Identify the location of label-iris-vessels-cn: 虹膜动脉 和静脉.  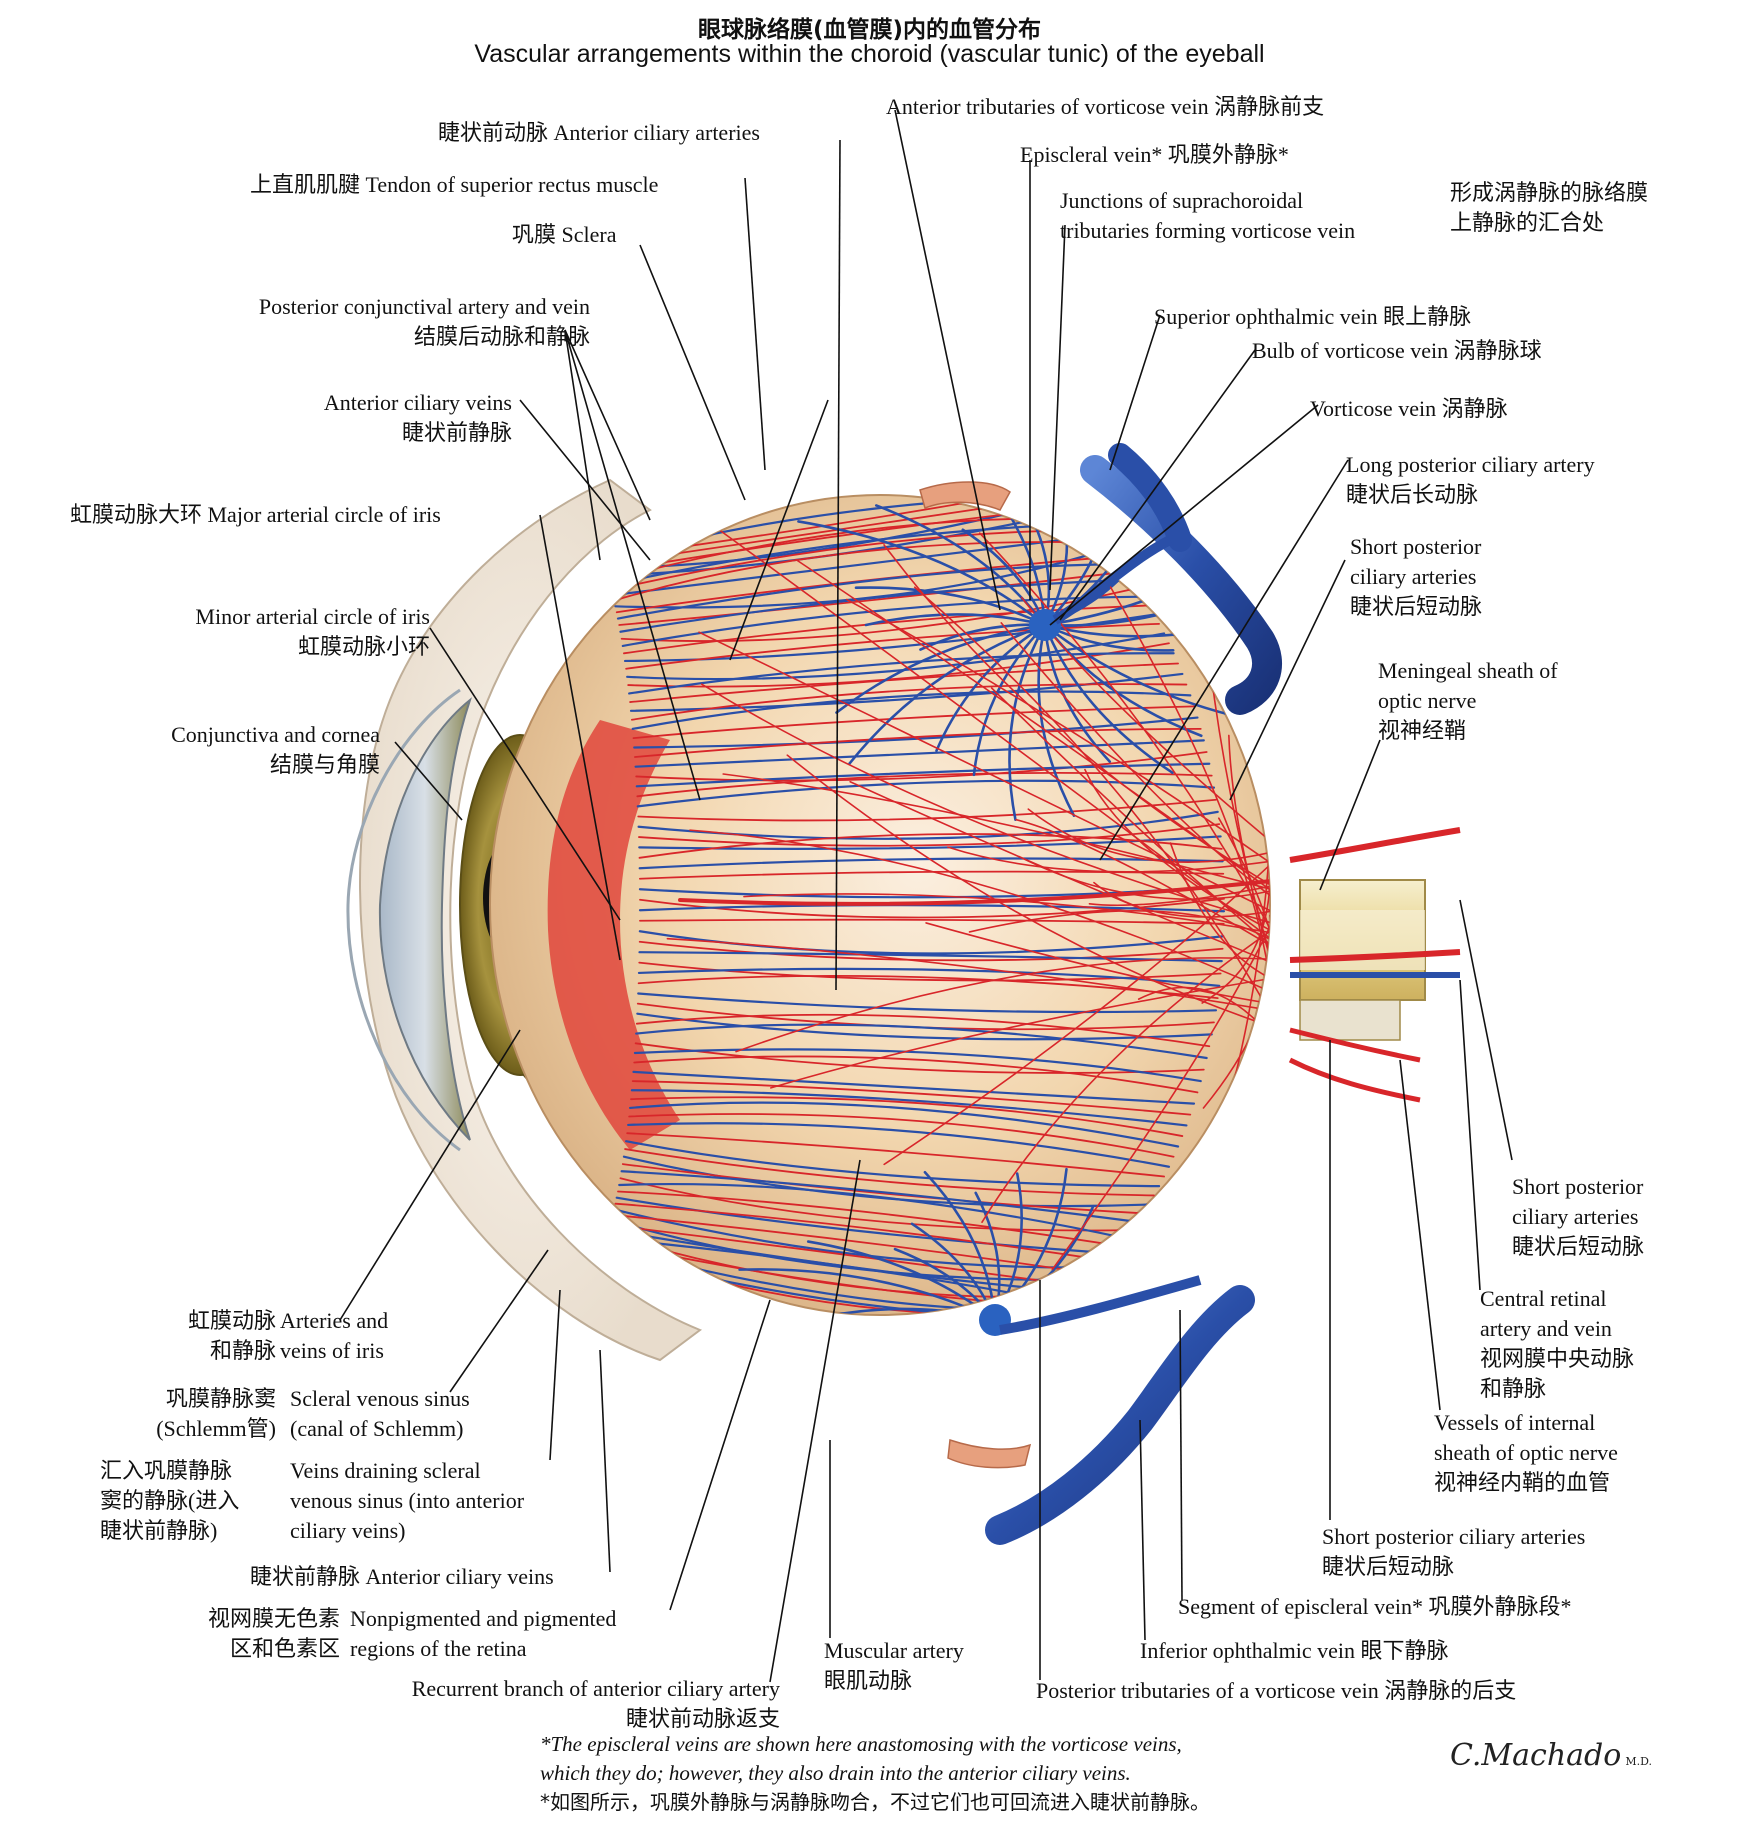
(213, 1336).